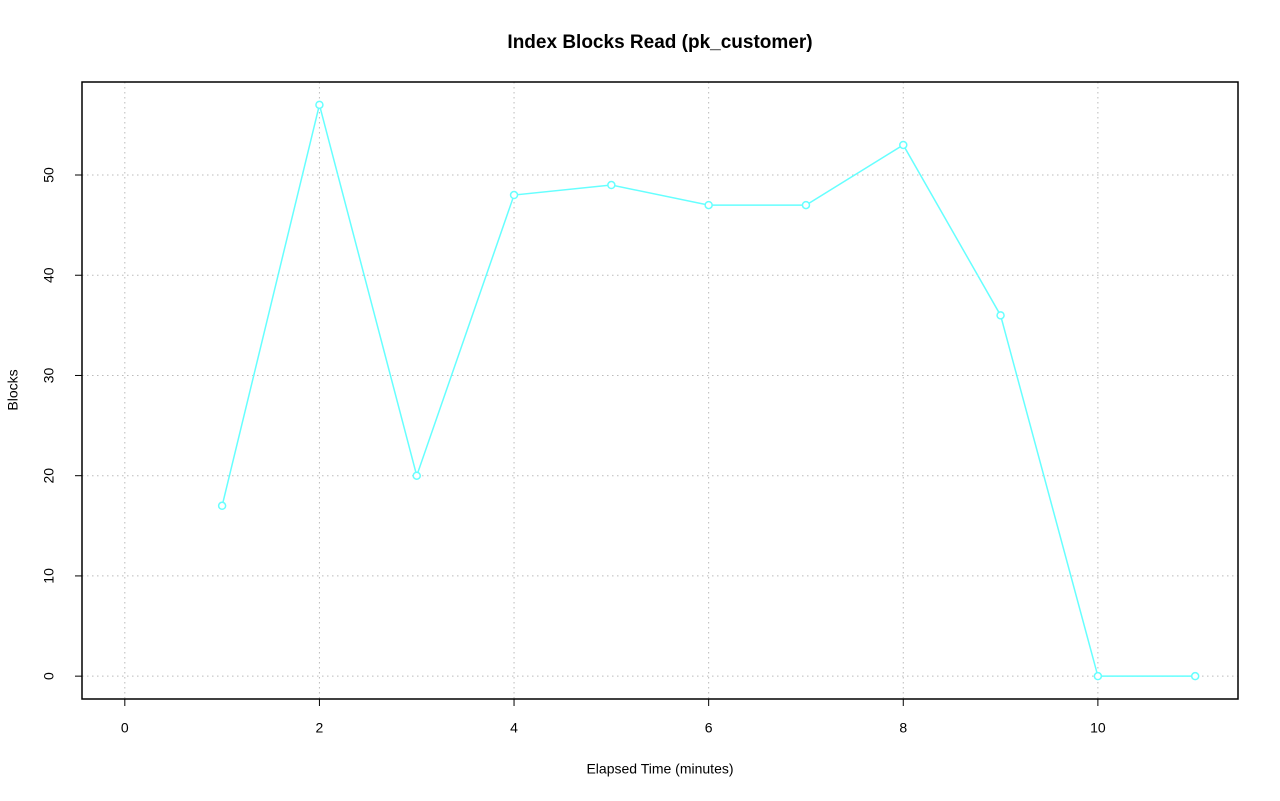 This screenshot has width=1280, height=801. I want to click on x-tick-label: 8, so click(903, 728).